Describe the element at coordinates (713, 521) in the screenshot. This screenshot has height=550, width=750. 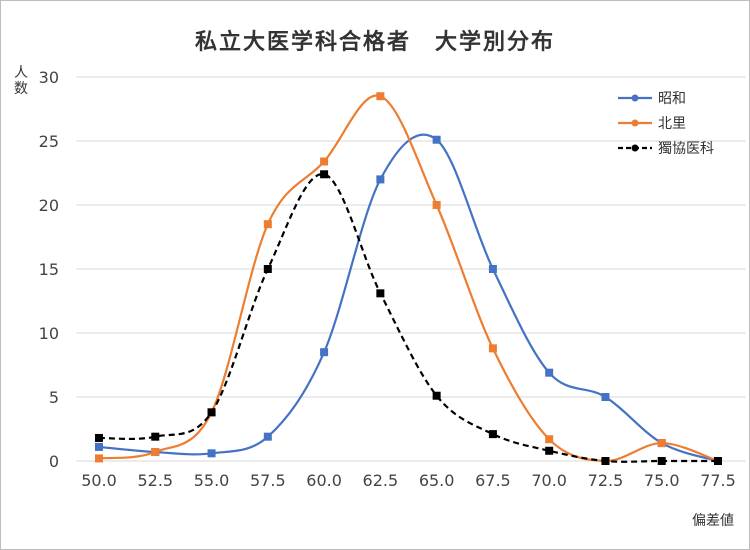
I see `x-axis-label: 偏差値` at that location.